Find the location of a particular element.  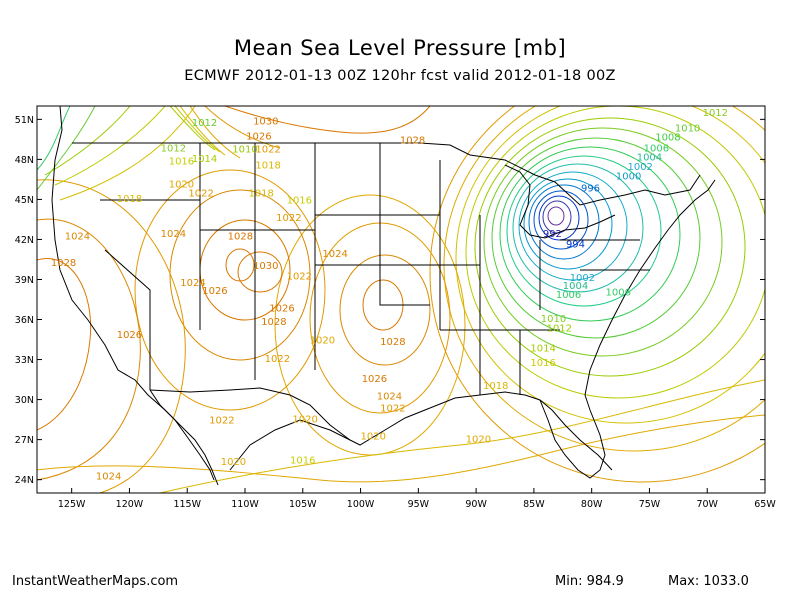

baja-peninsula is located at coordinates (182, 435).